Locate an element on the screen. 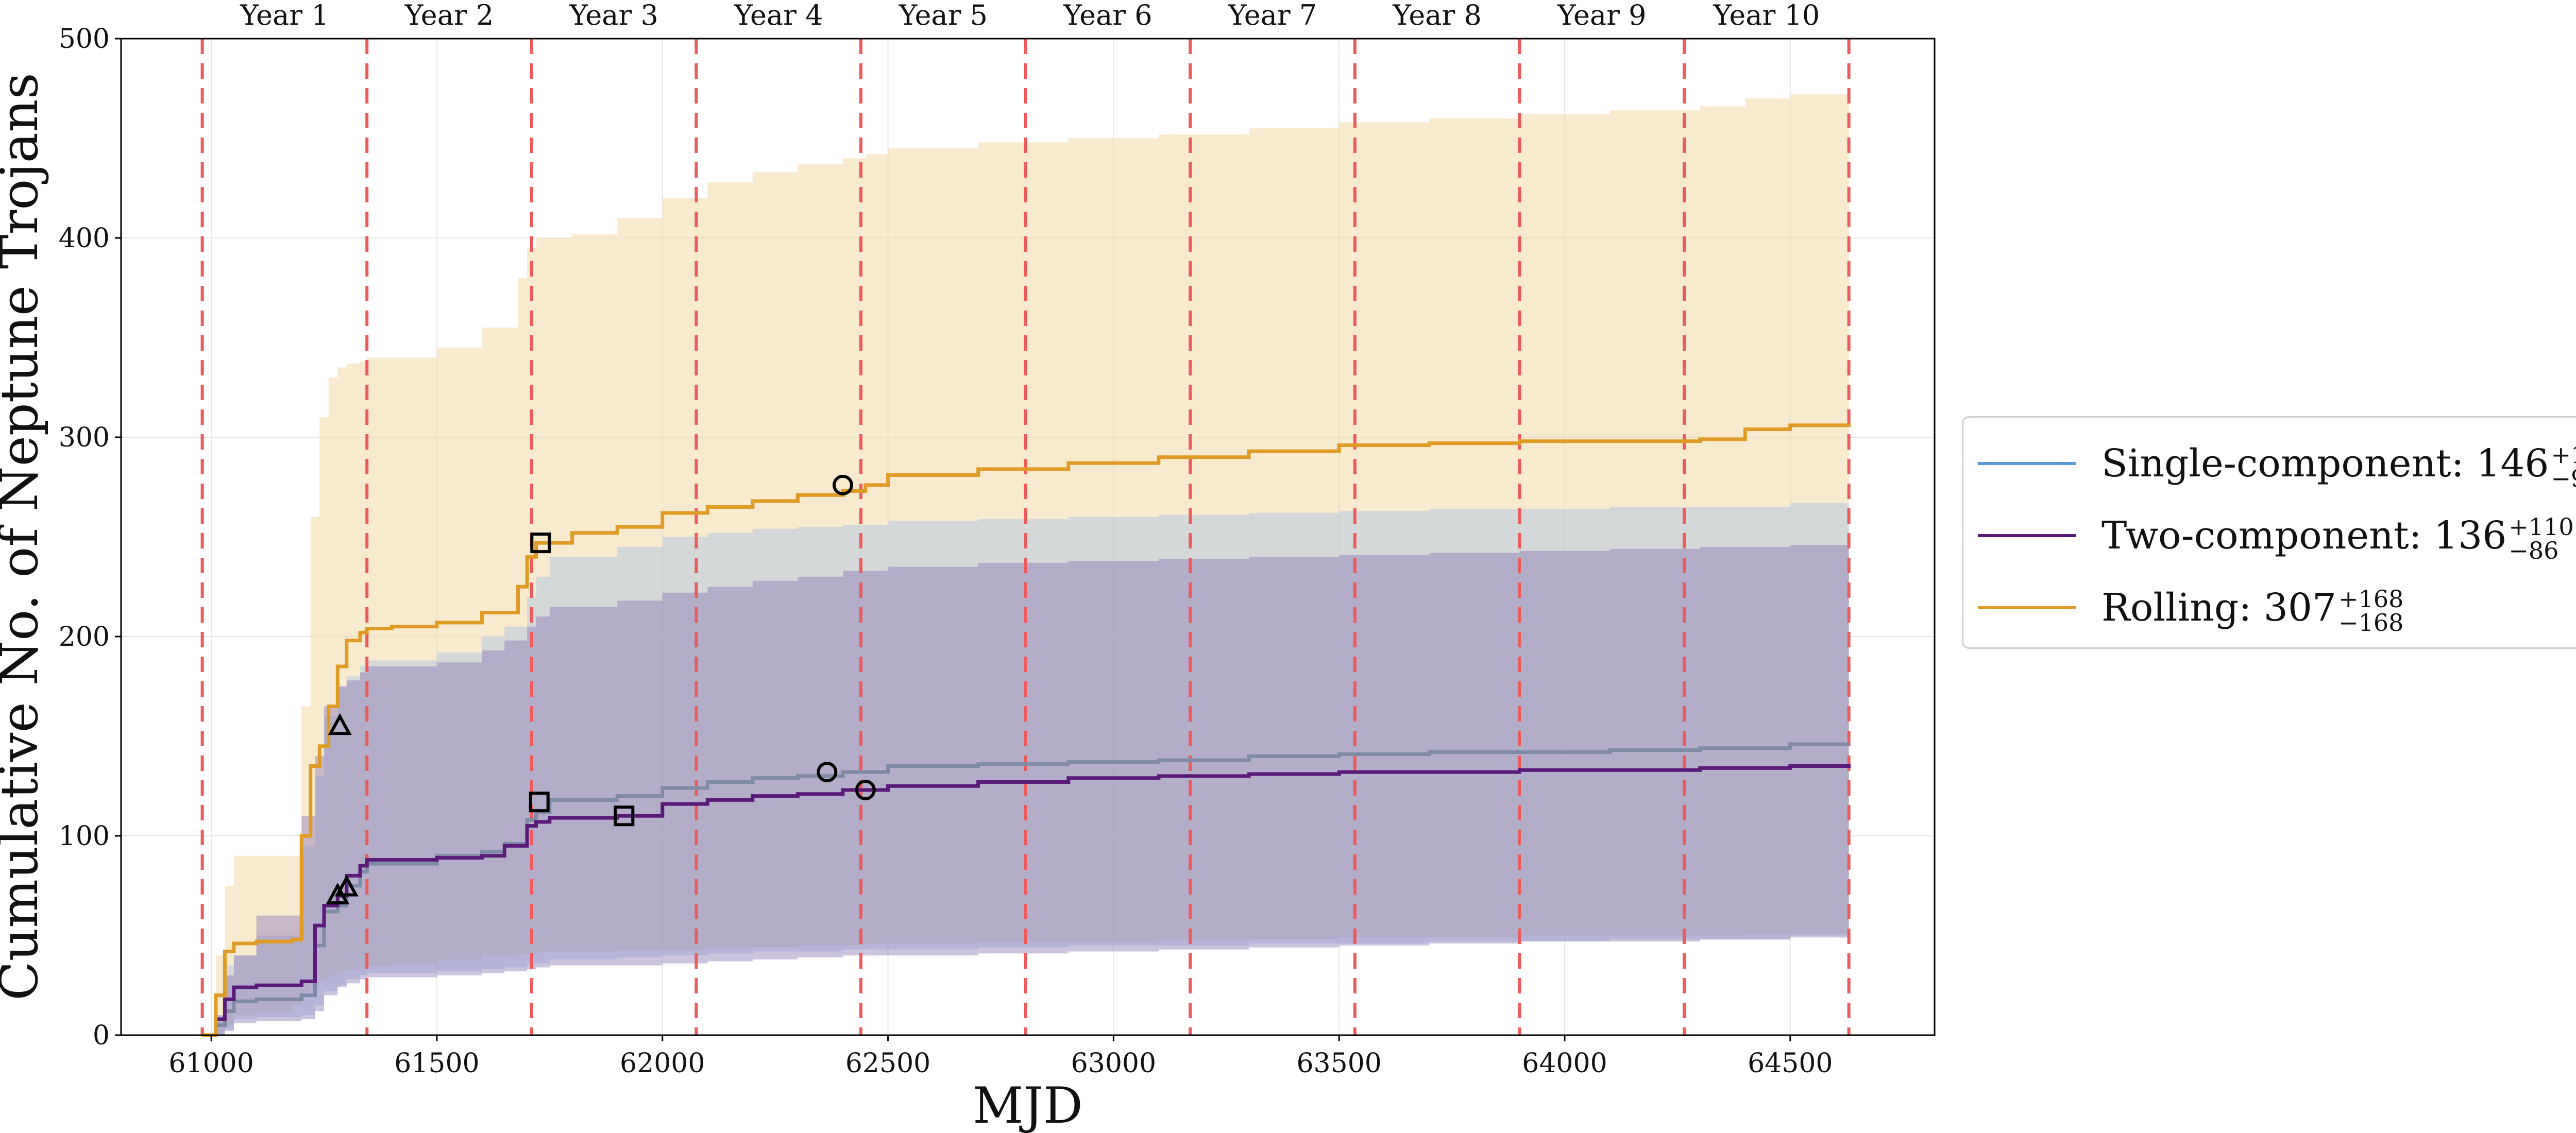  legend-label-single-component: Single-component: 146+120−95 is located at coordinates (2339, 465).